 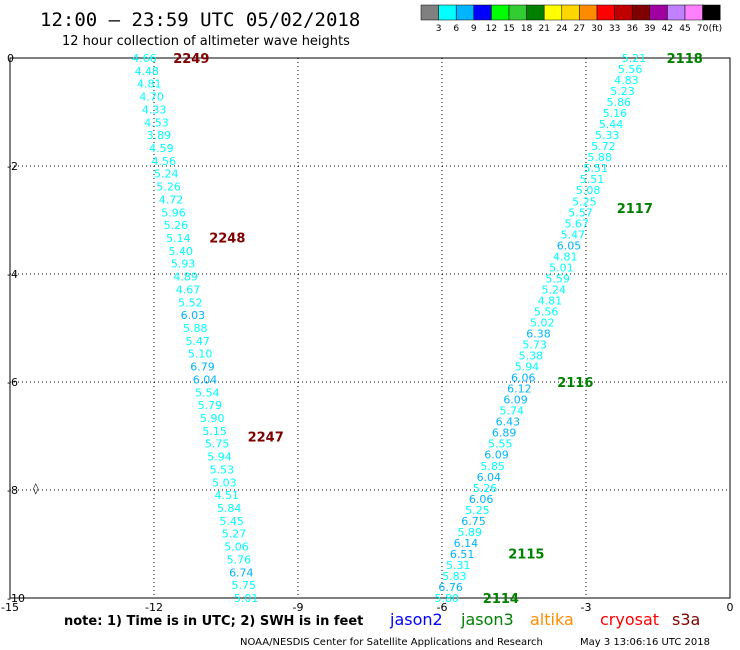 I want to click on satellite-altika: altika, so click(x=552, y=619).